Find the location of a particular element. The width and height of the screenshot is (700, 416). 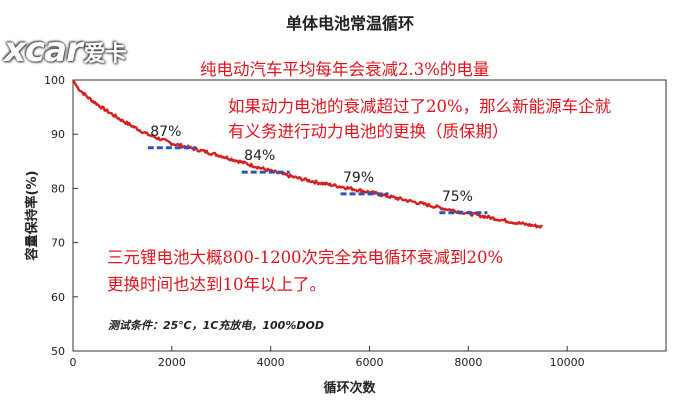

x-tick-label: 8000 is located at coordinates (468, 362).